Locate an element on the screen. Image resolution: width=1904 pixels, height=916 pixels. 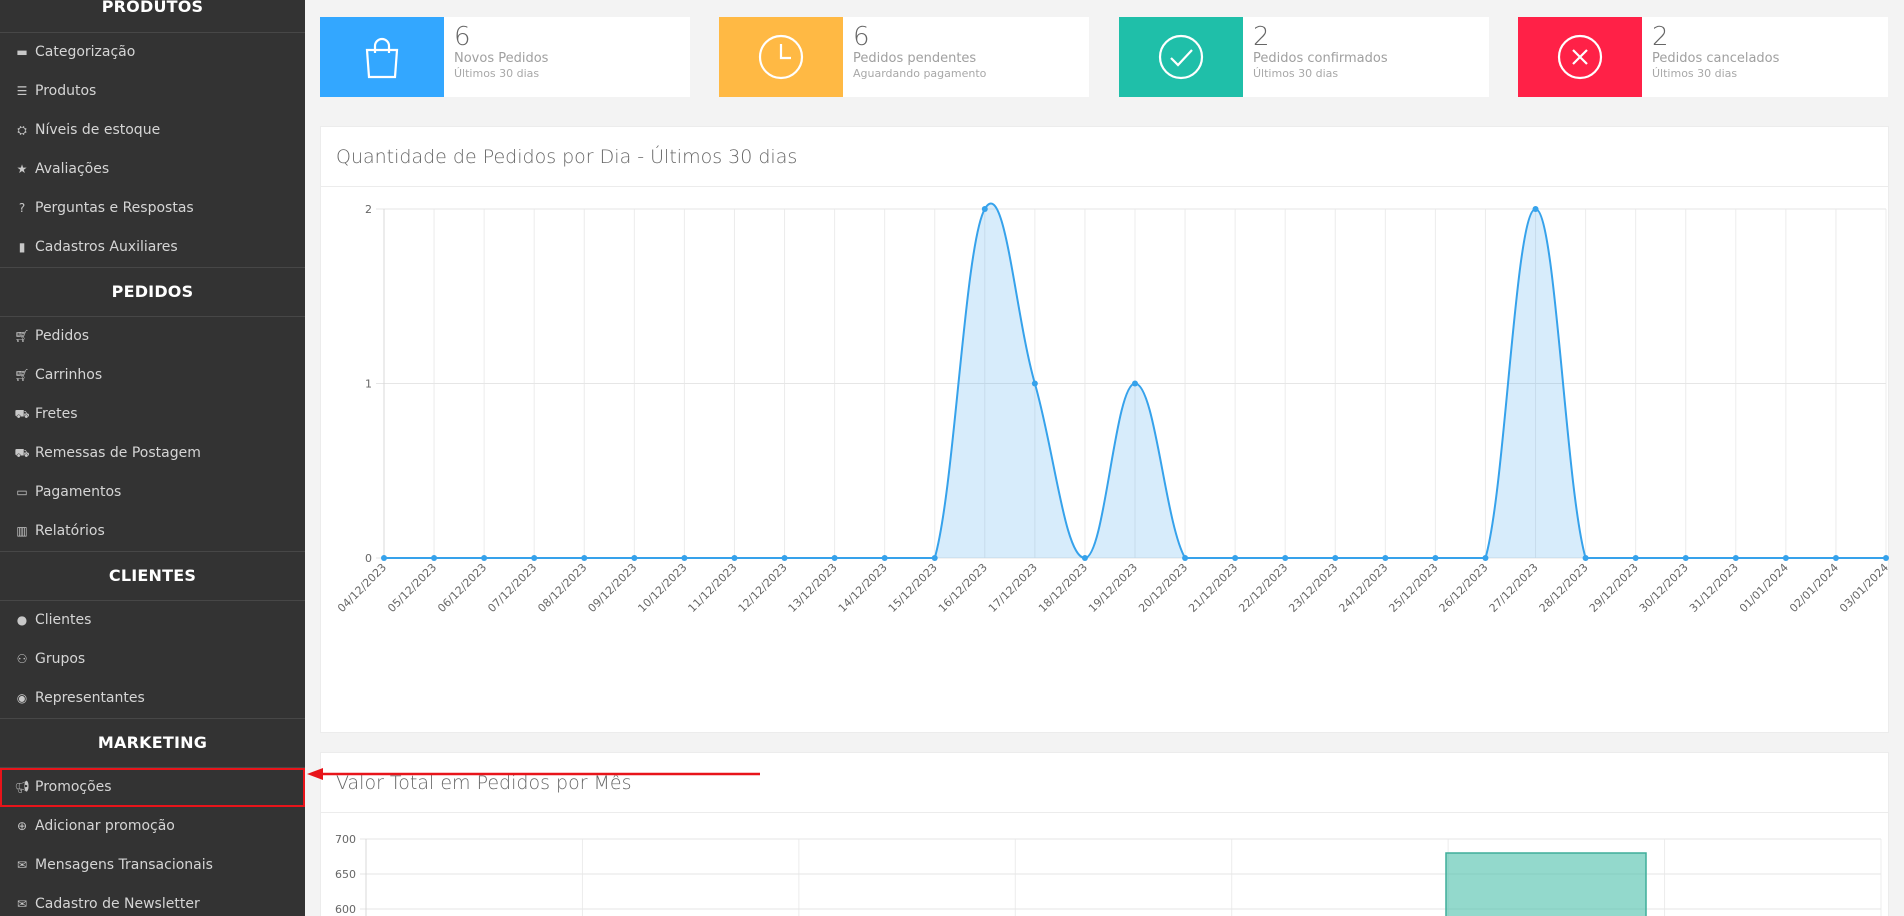
file-icon: ▮ is located at coordinates (22, 247).